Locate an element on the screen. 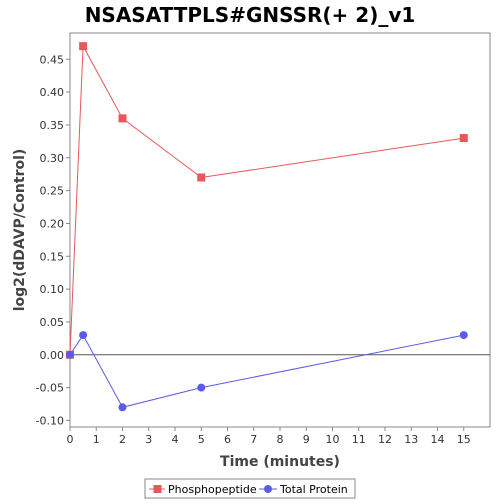 The image size is (500, 504). chart-title: NSASATTPLS#GNSSR(+ 2)_v1 is located at coordinates (250, 15).